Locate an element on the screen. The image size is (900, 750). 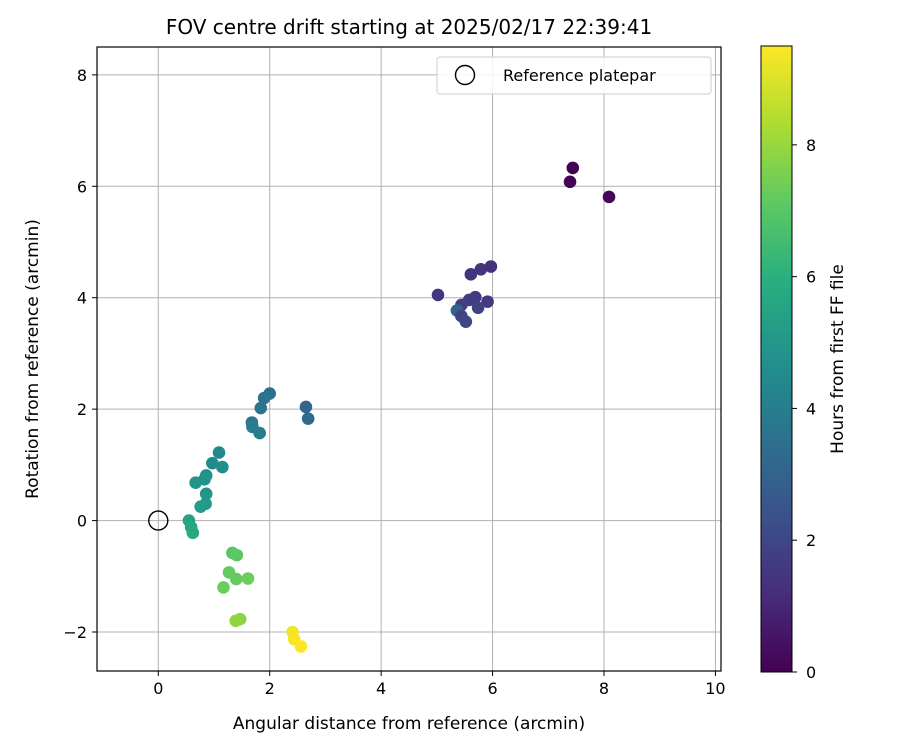
colorbar-tick-label: 6 is located at coordinates (811, 277).